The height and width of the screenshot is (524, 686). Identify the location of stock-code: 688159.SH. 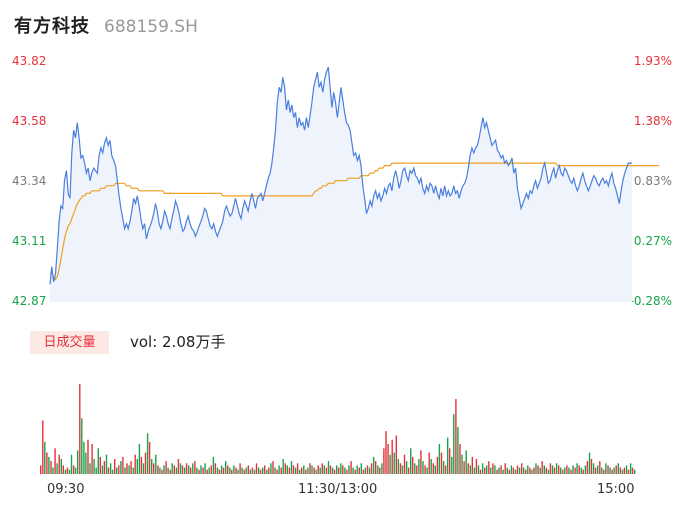
(151, 27).